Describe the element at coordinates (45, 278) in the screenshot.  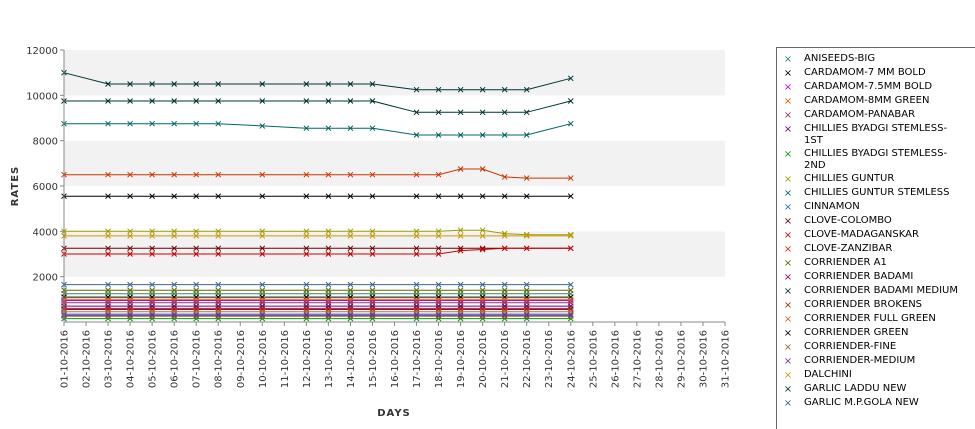
I see `y-tick-label: 2000` at that location.